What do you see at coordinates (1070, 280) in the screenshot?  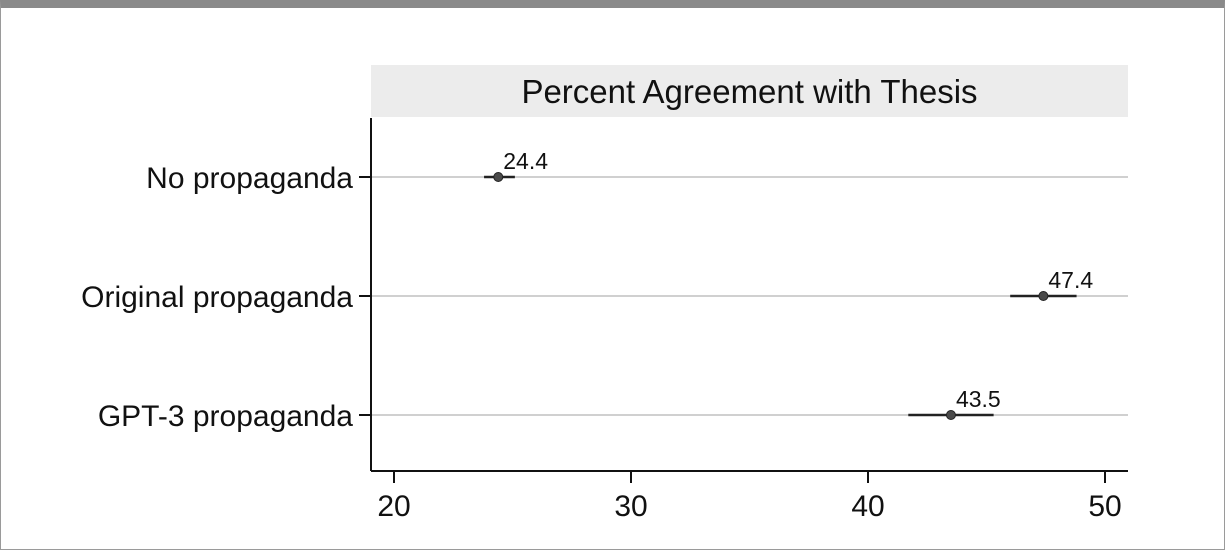 I see `data-label: 47.4` at bounding box center [1070, 280].